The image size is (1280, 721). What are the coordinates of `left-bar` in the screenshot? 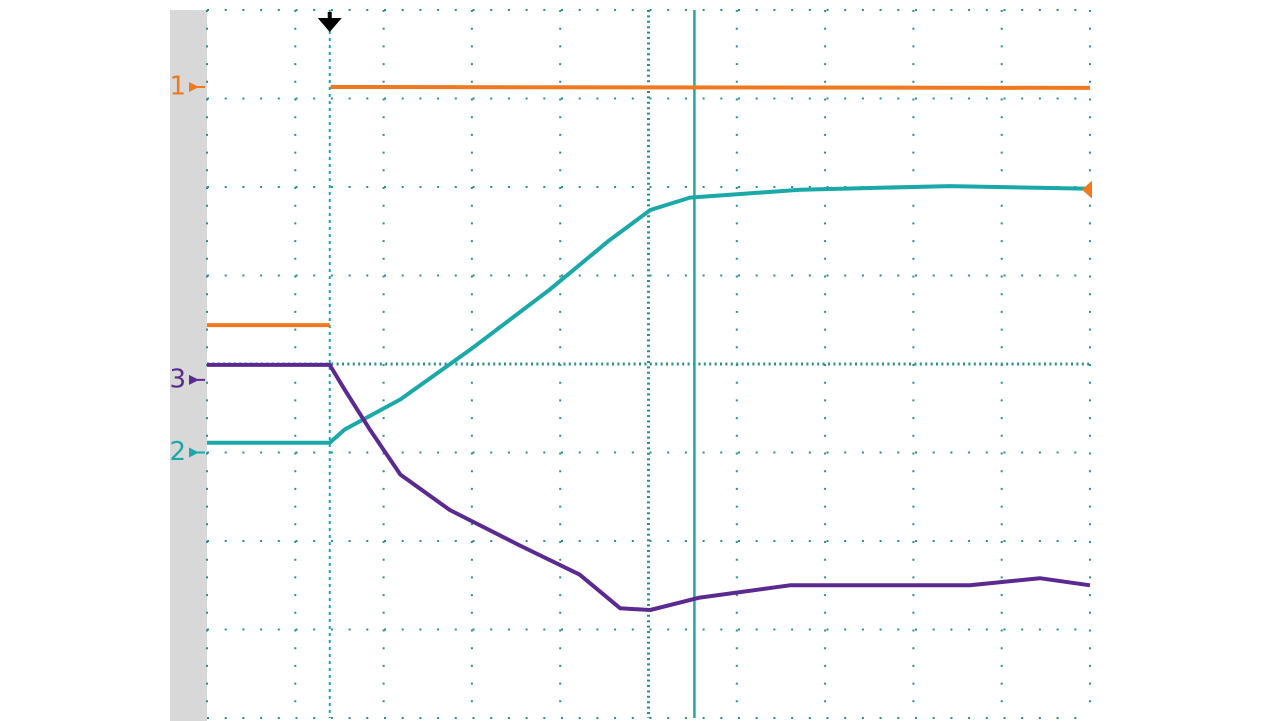 It's located at (188, 365).